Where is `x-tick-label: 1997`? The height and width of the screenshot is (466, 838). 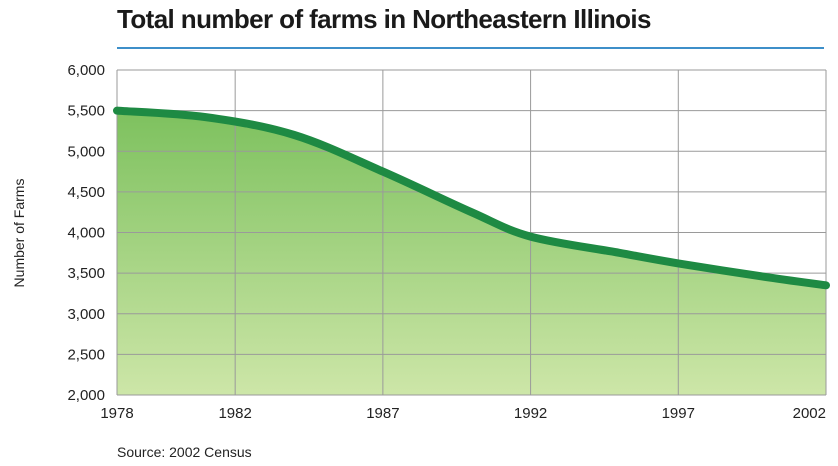
x-tick-label: 1997 is located at coordinates (678, 413).